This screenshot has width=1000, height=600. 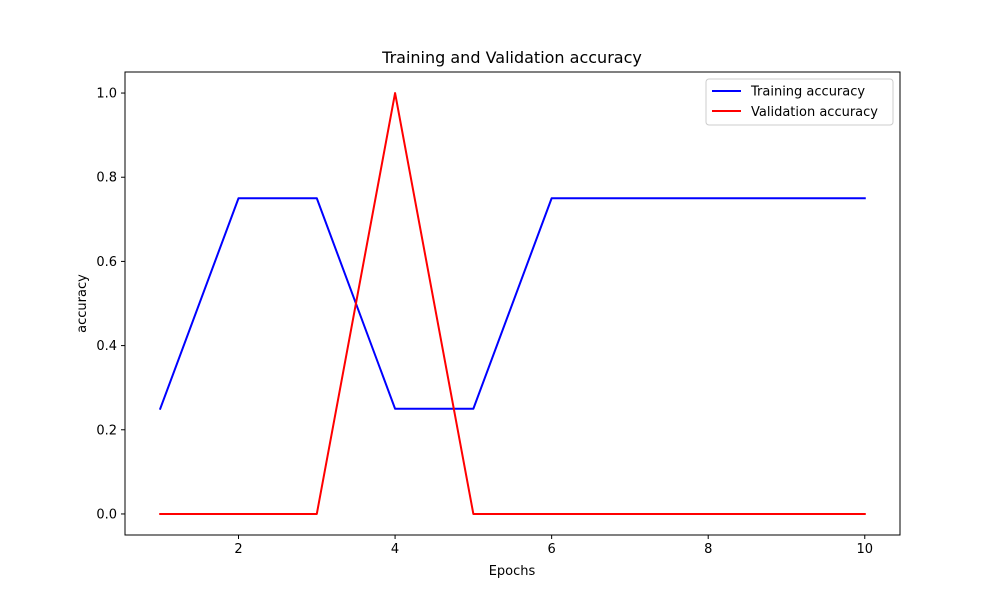 What do you see at coordinates (106, 178) in the screenshot?
I see `y-tick-label: 0.8` at bounding box center [106, 178].